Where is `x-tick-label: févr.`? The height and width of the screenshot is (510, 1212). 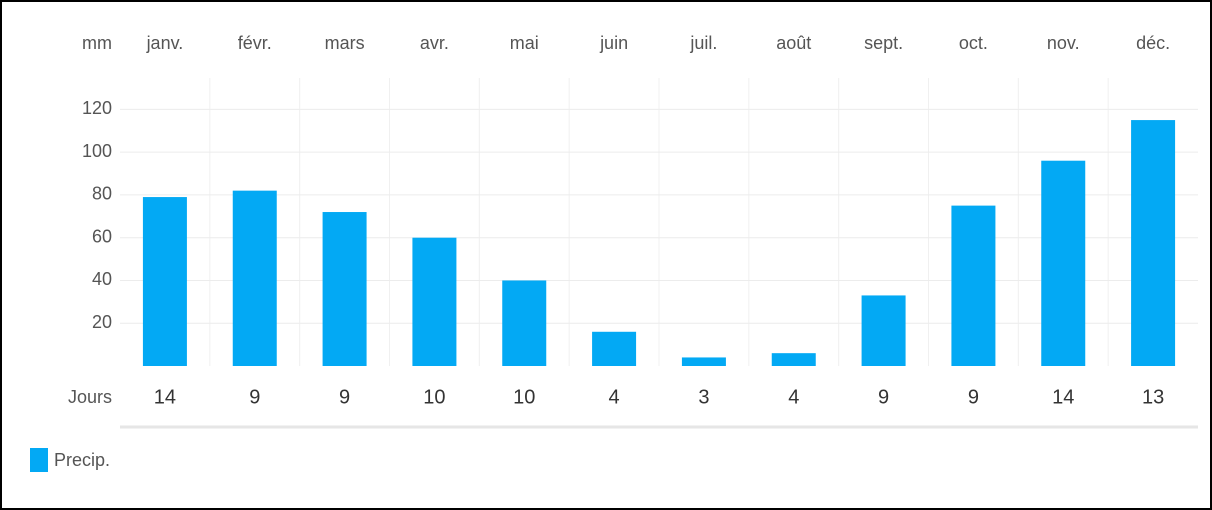
x-tick-label: févr. is located at coordinates (255, 43).